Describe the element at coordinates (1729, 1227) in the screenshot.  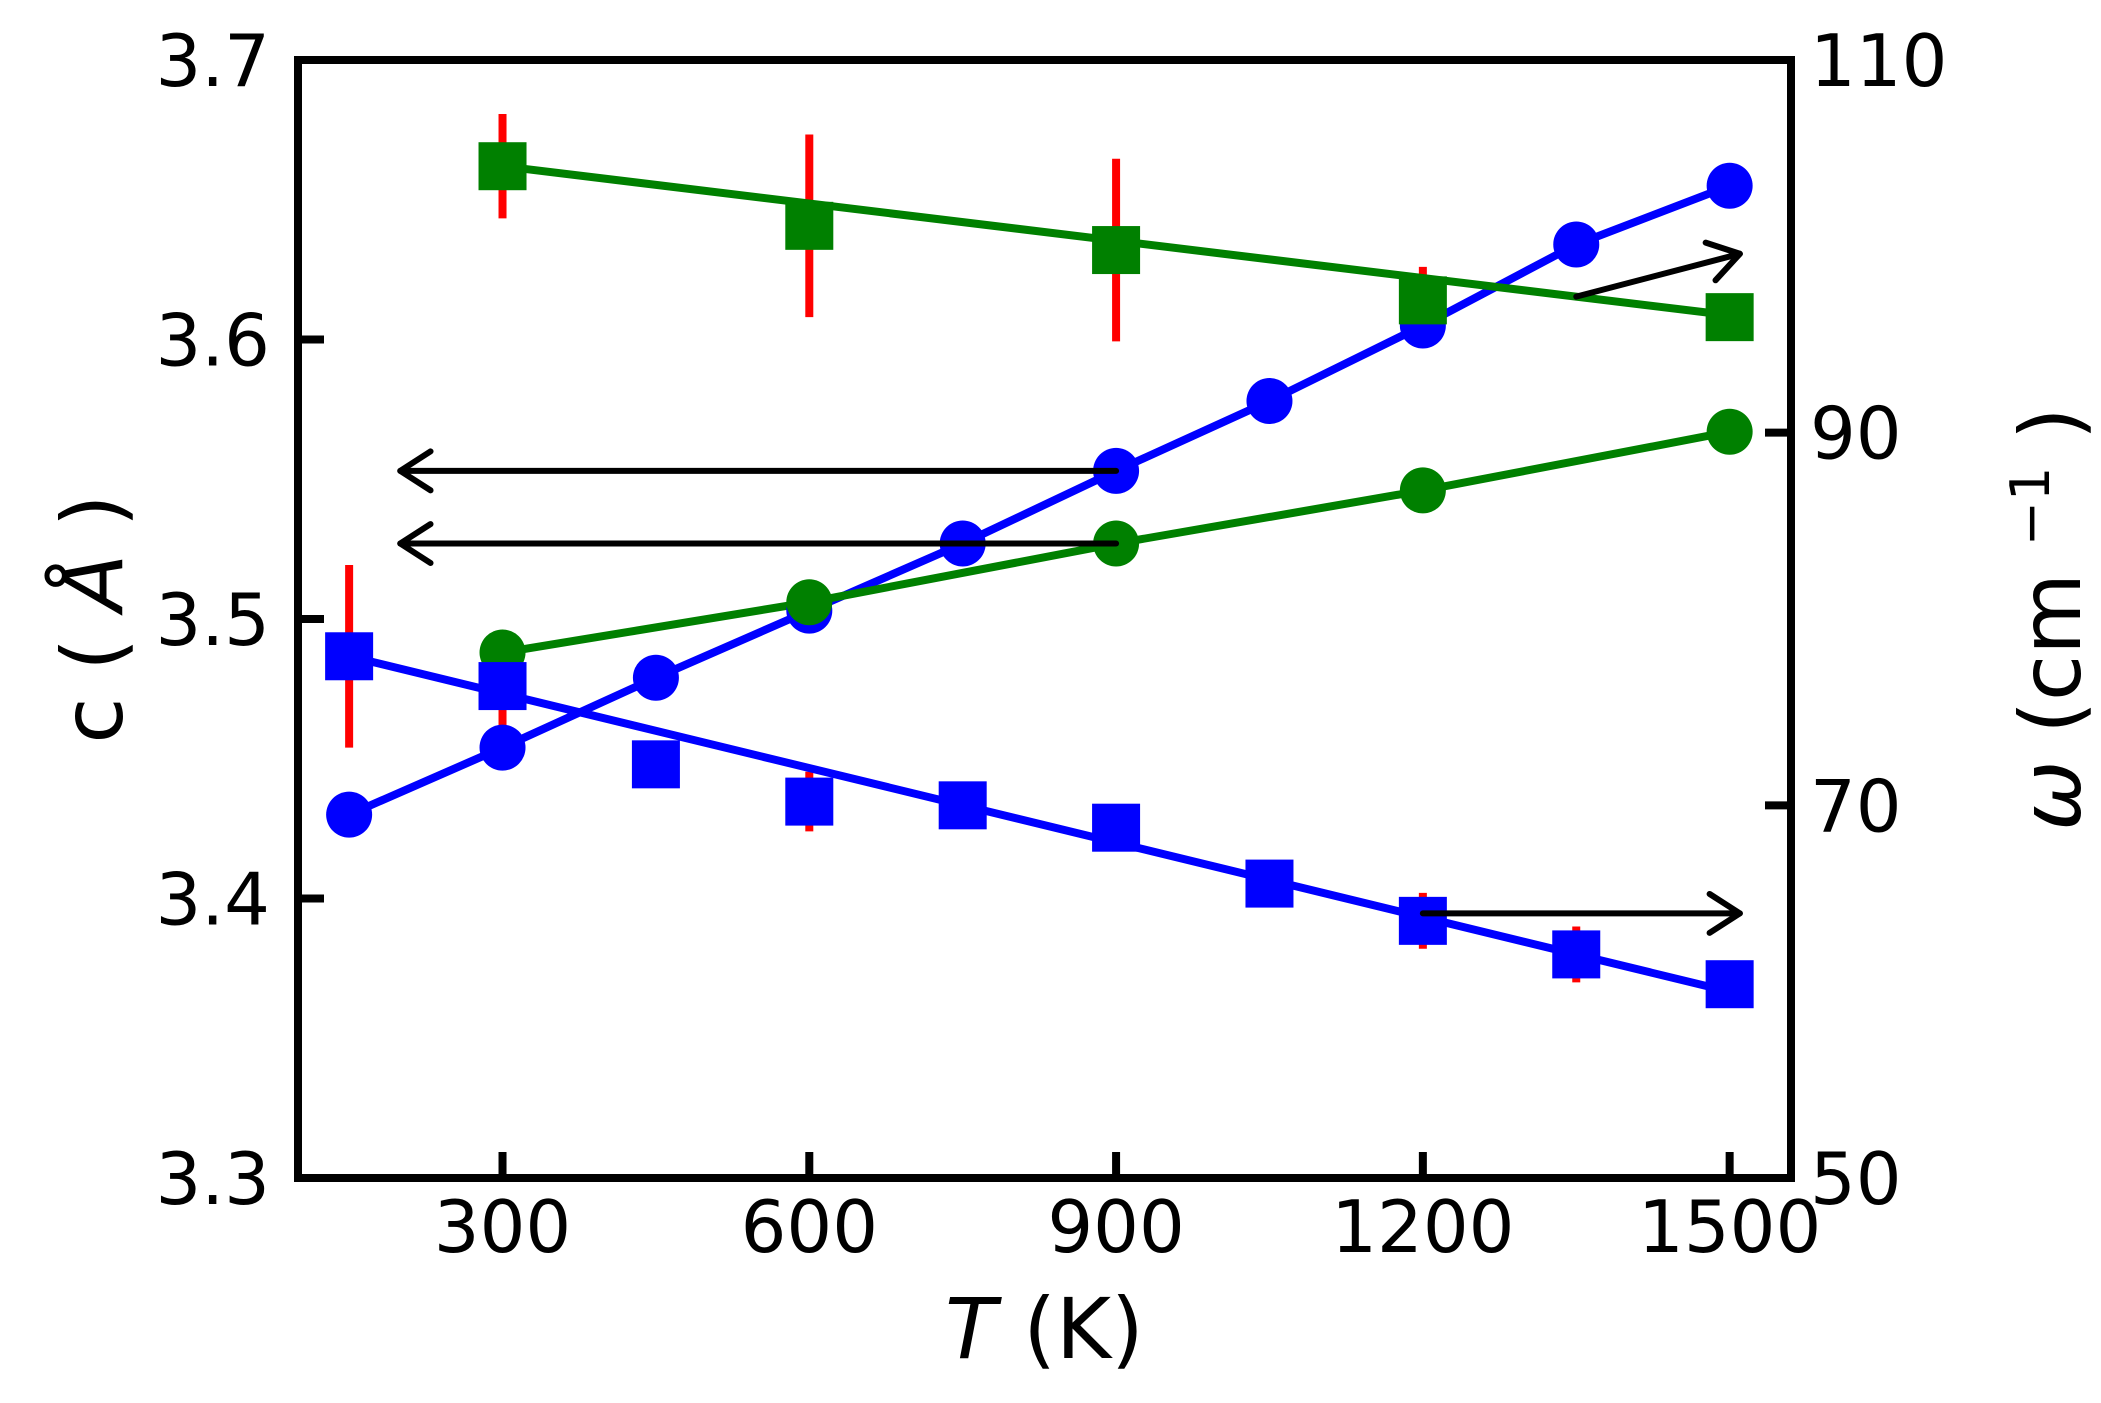
I see `x-tick-label: 1500` at that location.